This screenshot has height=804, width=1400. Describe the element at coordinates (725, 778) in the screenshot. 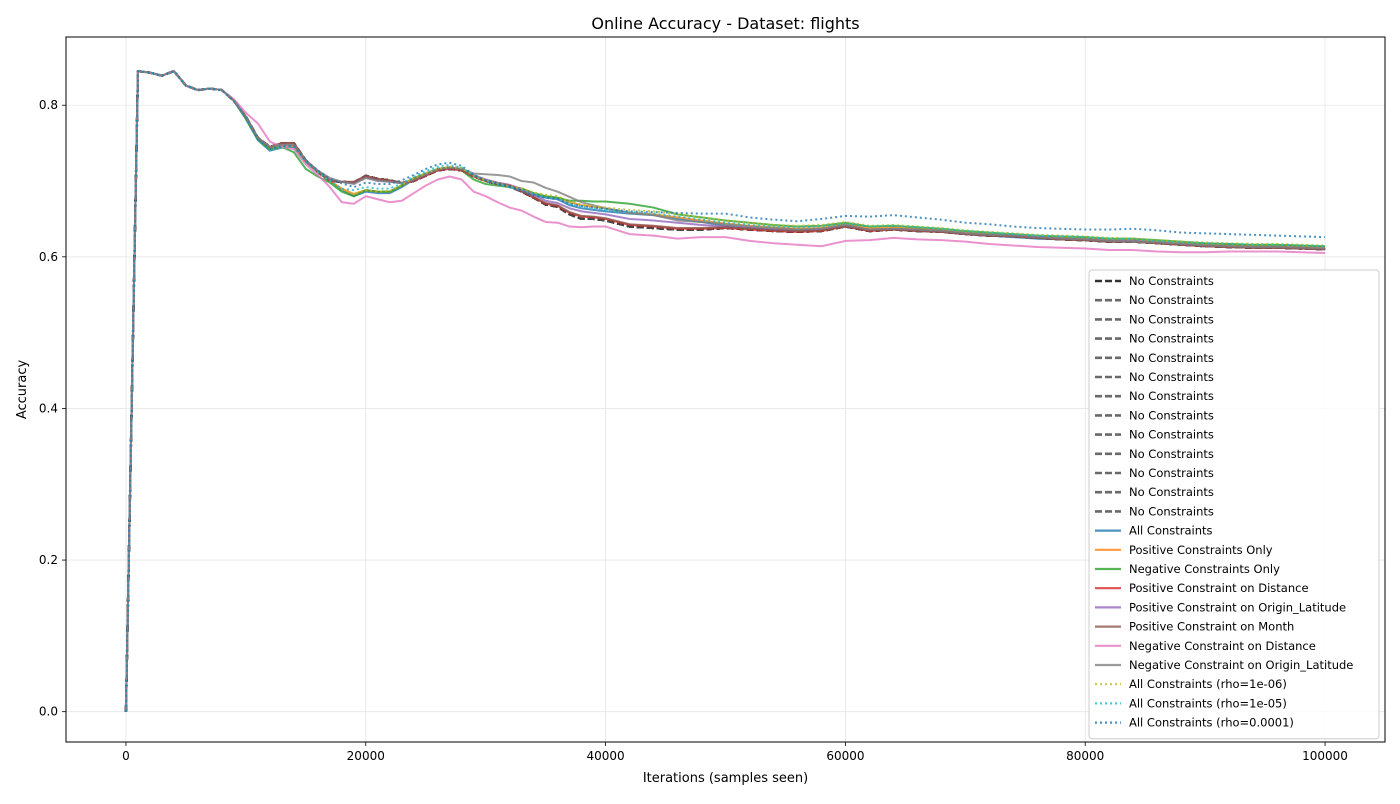

I see `x-axis-label: Iterations (samples seen)` at that location.